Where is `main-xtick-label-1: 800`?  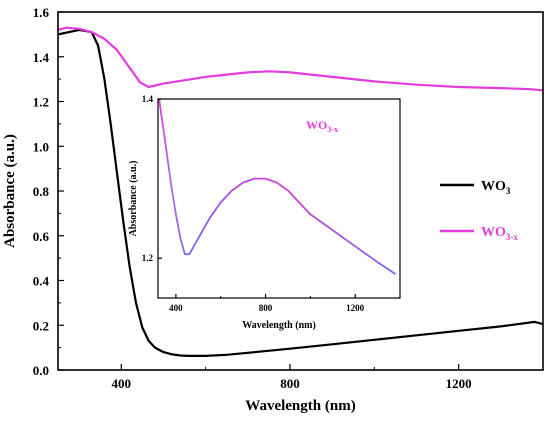 main-xtick-label-1: 800 is located at coordinates (290, 383).